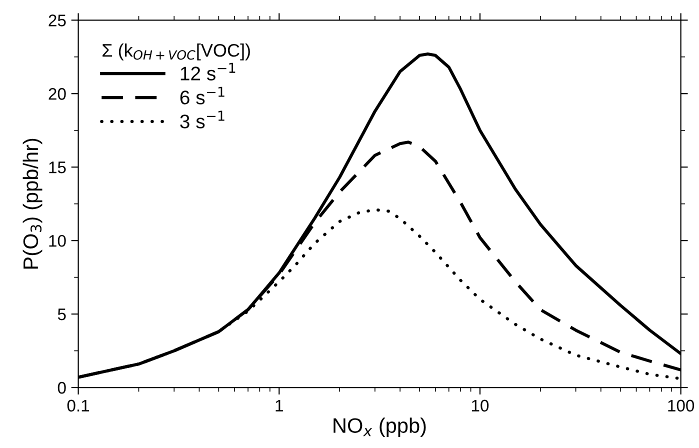  I want to click on x-axis-title: NO$_{x}$ (ppb), so click(380, 428).